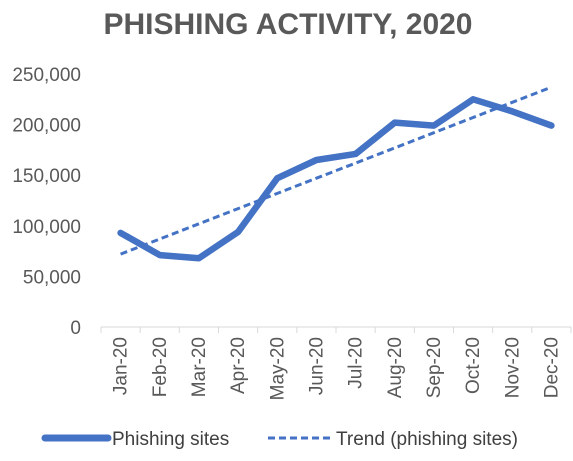 The width and height of the screenshot is (573, 461). I want to click on legend: Phishing sites Trend (phishing sites), so click(279, 439).